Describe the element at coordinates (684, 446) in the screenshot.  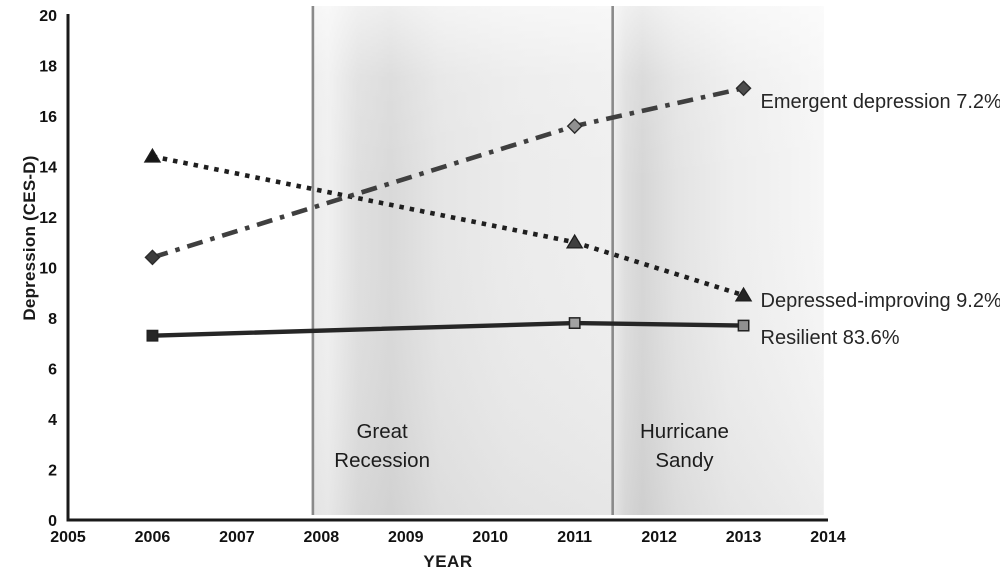
I see `annotation-hurricane-sandy: Hurricane Sandy` at that location.